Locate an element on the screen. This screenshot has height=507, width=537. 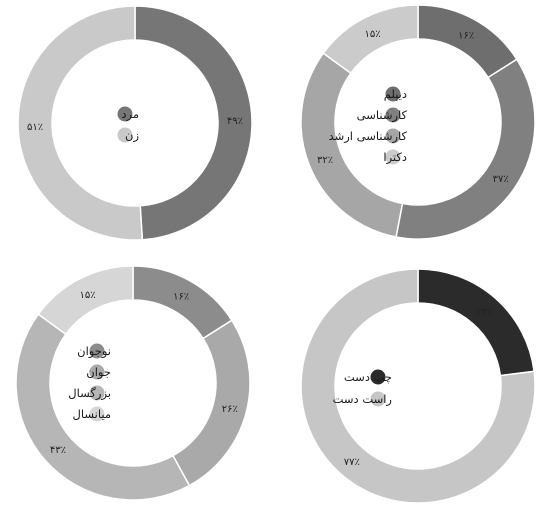
legend-label: جوان is located at coordinates (98, 372).